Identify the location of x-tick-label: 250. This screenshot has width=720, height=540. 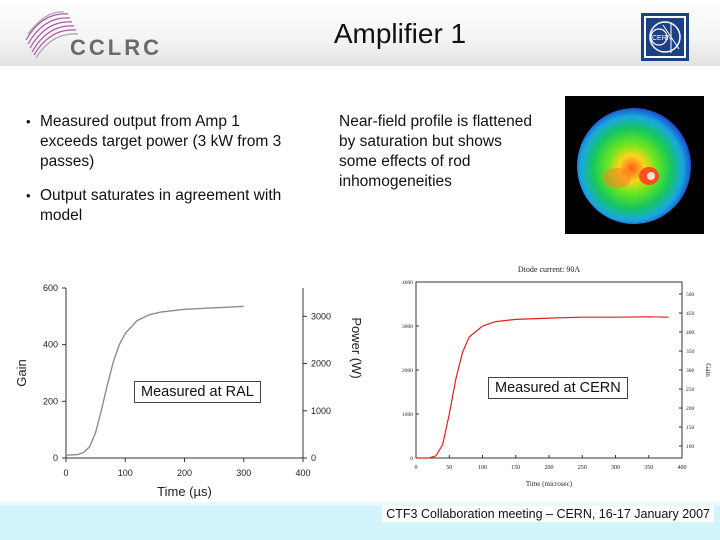
(582, 468).